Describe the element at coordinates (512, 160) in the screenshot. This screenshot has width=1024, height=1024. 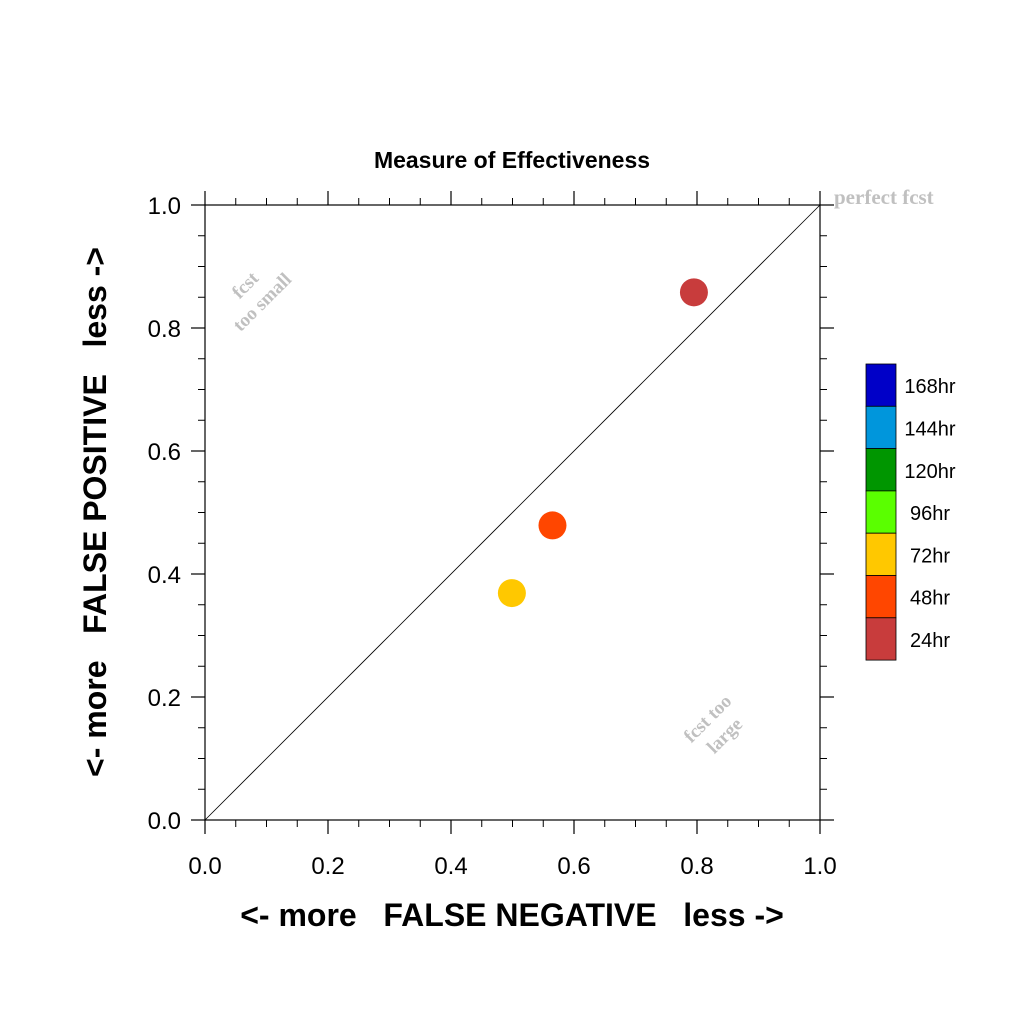
I see `chart-title: Measure of Effectiveness` at that location.